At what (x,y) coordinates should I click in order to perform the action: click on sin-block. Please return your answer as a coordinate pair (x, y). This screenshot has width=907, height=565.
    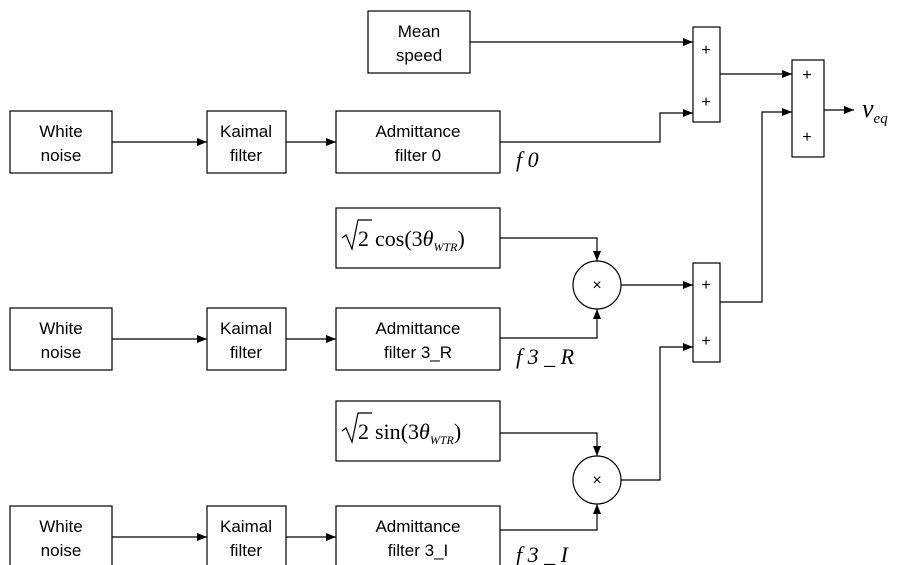
    Looking at the image, I should click on (418, 431).